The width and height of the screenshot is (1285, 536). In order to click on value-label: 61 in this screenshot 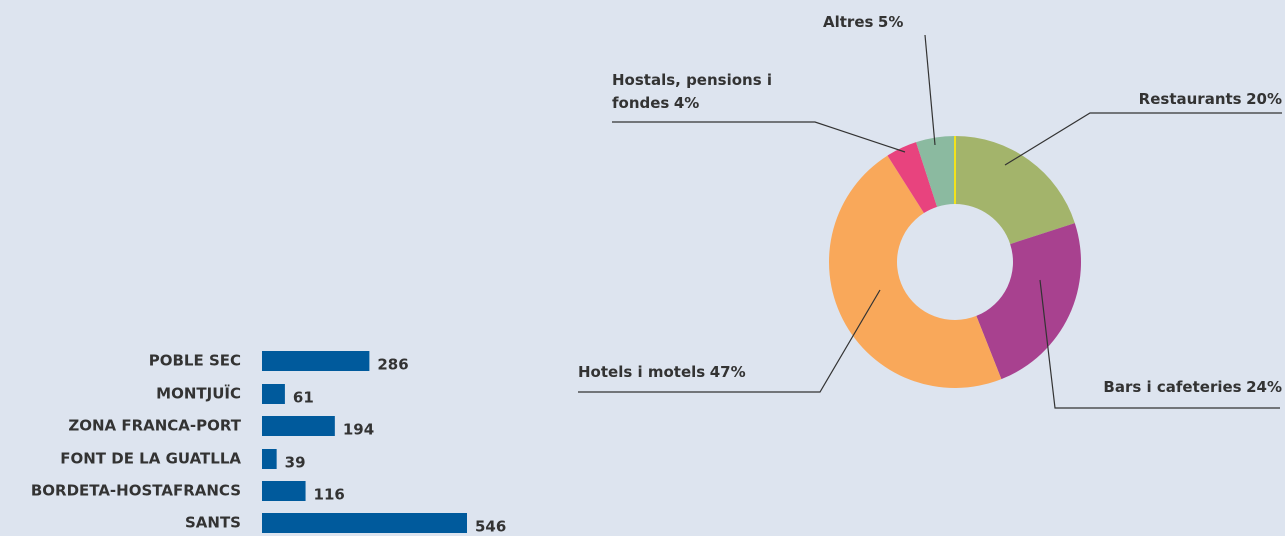, I will do `click(303, 398)`.